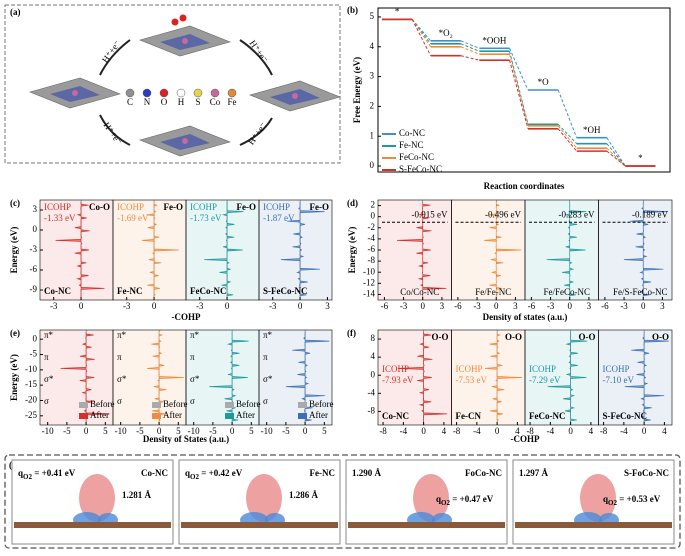 This screenshot has height=556, width=685. I want to click on x-tick-label: -6, so click(605, 306).